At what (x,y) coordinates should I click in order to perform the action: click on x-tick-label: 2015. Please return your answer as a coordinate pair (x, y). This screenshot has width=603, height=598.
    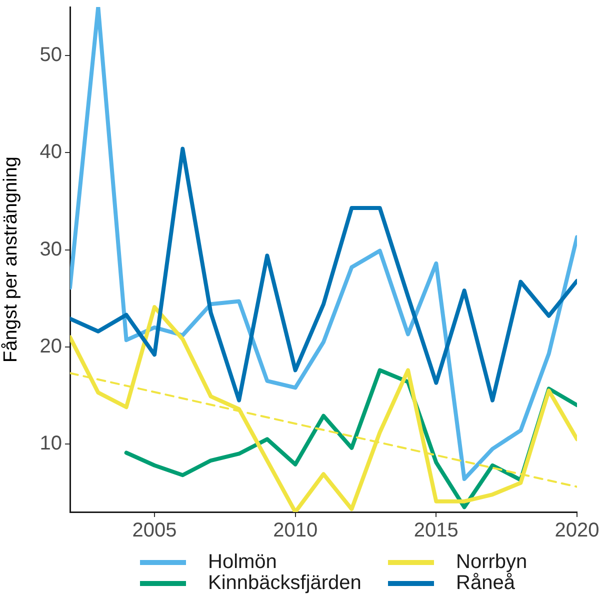
    Looking at the image, I should click on (436, 531).